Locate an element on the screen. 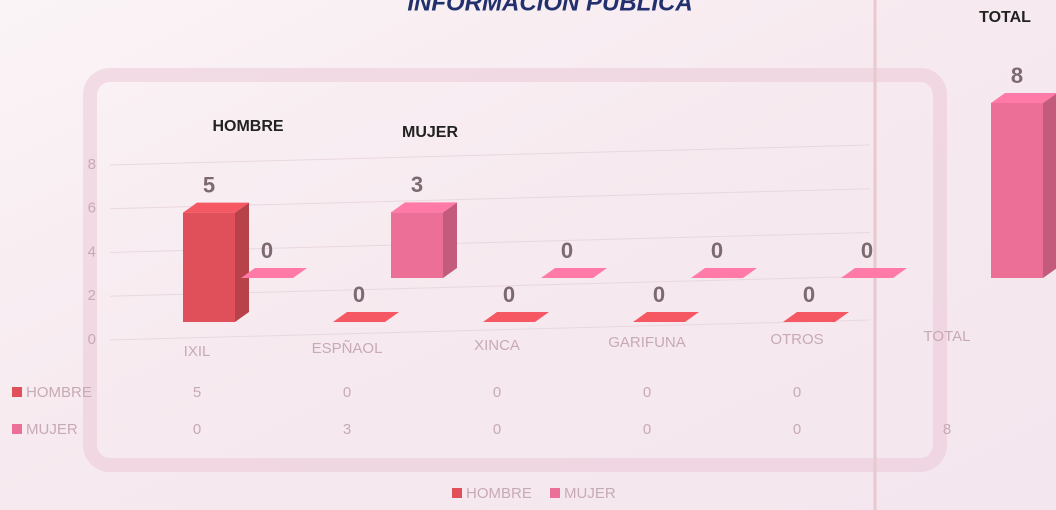 This screenshot has width=1056, height=510. y-tick-label: 8 is located at coordinates (92, 164).